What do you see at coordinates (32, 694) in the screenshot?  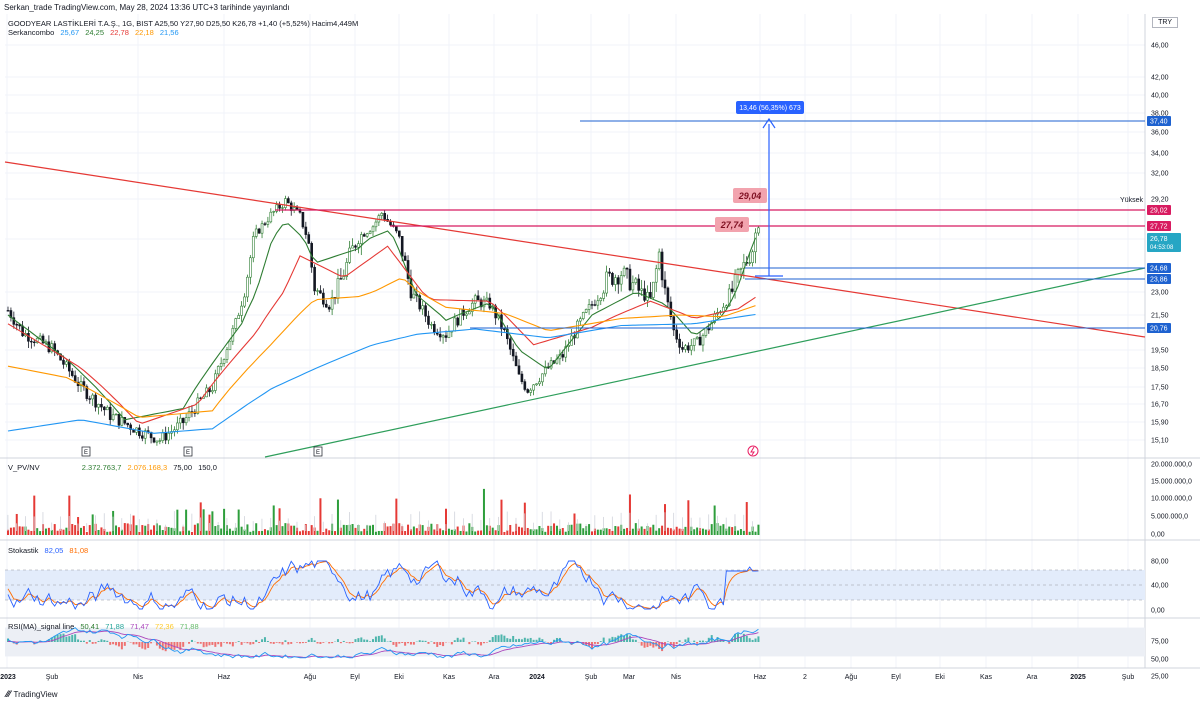 I see `tradingview-logo: ⁄⁄⁄ TradingView` at bounding box center [32, 694].